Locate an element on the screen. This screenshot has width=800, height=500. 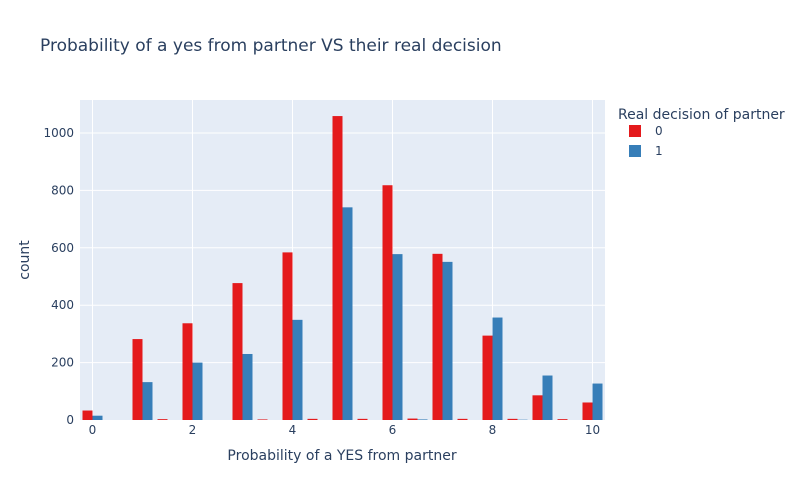
y-tick-label: 400 is located at coordinates (62, 305).